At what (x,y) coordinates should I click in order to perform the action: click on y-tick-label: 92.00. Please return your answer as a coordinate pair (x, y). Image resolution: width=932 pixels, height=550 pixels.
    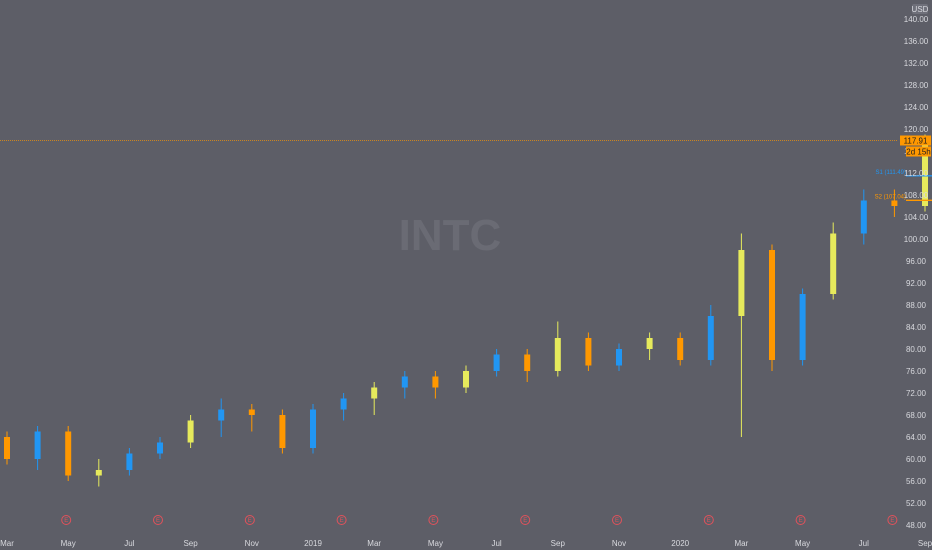
    Looking at the image, I should click on (916, 283).